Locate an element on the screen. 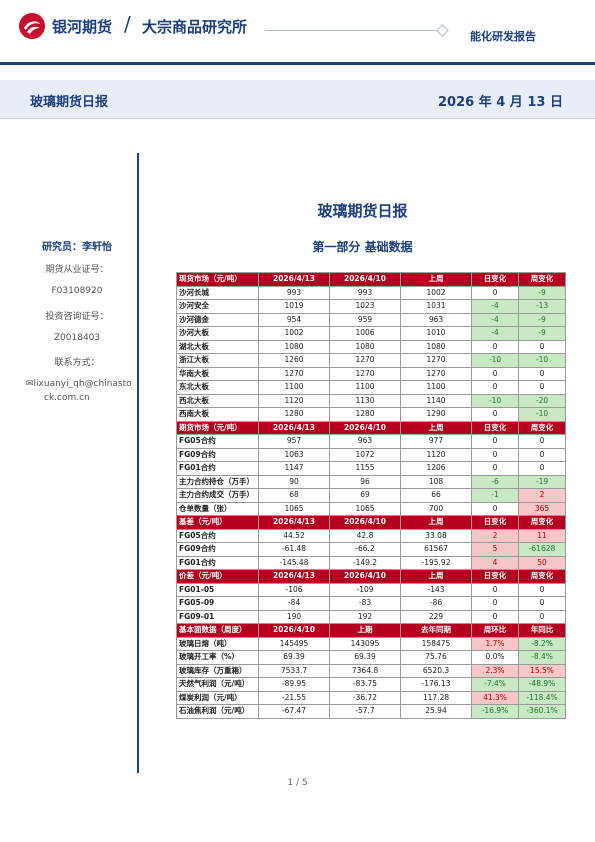 The height and width of the screenshot is (842, 595). table-cell: -8.2% is located at coordinates (542, 643).